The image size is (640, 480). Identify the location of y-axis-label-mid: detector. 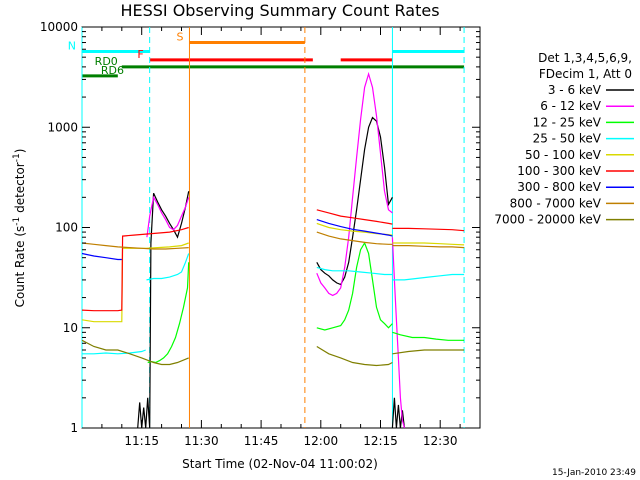
(20, 189).